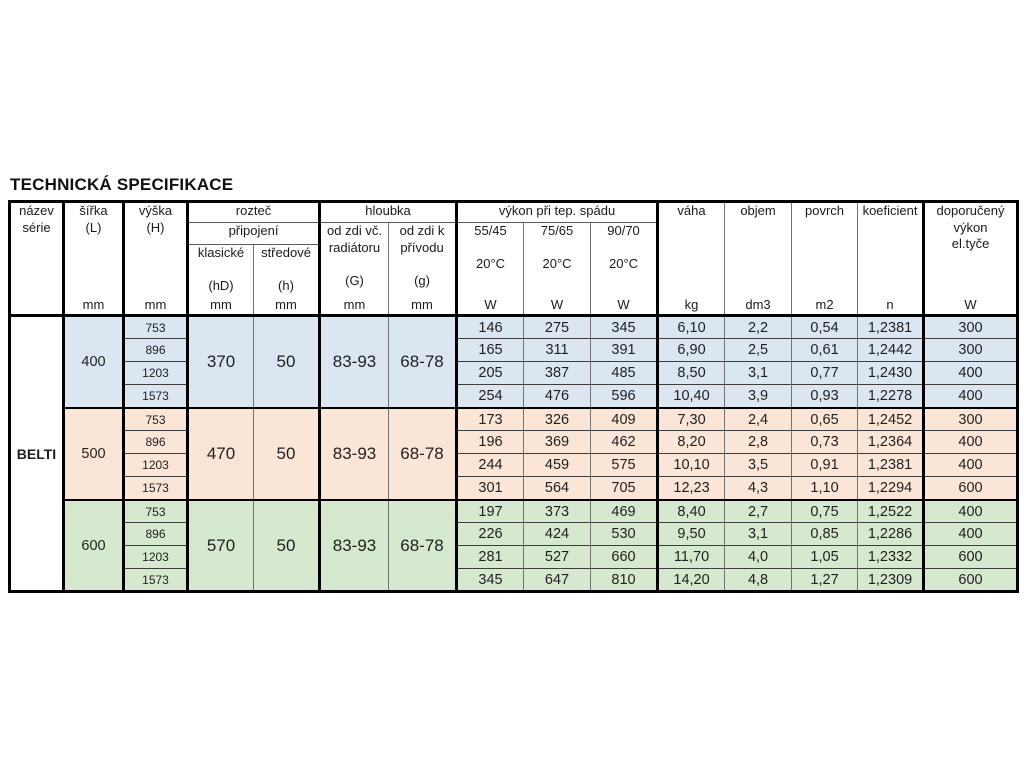  I want to click on cell-povrch: 0,85, so click(824, 534).